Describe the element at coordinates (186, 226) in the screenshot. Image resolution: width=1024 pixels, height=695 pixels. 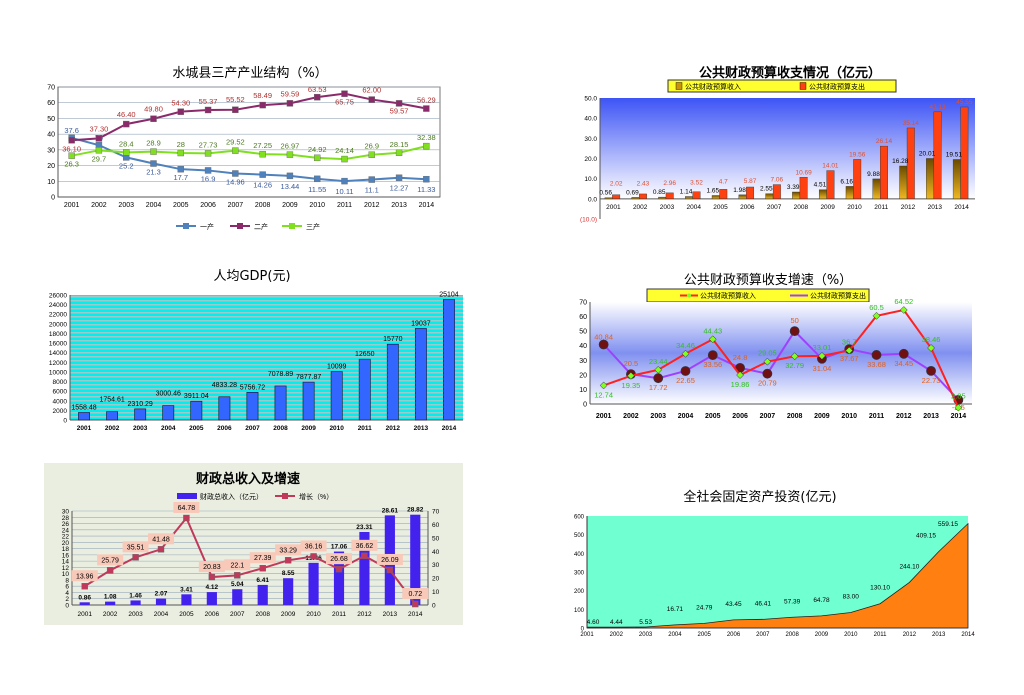
I see `legend-marker` at that location.